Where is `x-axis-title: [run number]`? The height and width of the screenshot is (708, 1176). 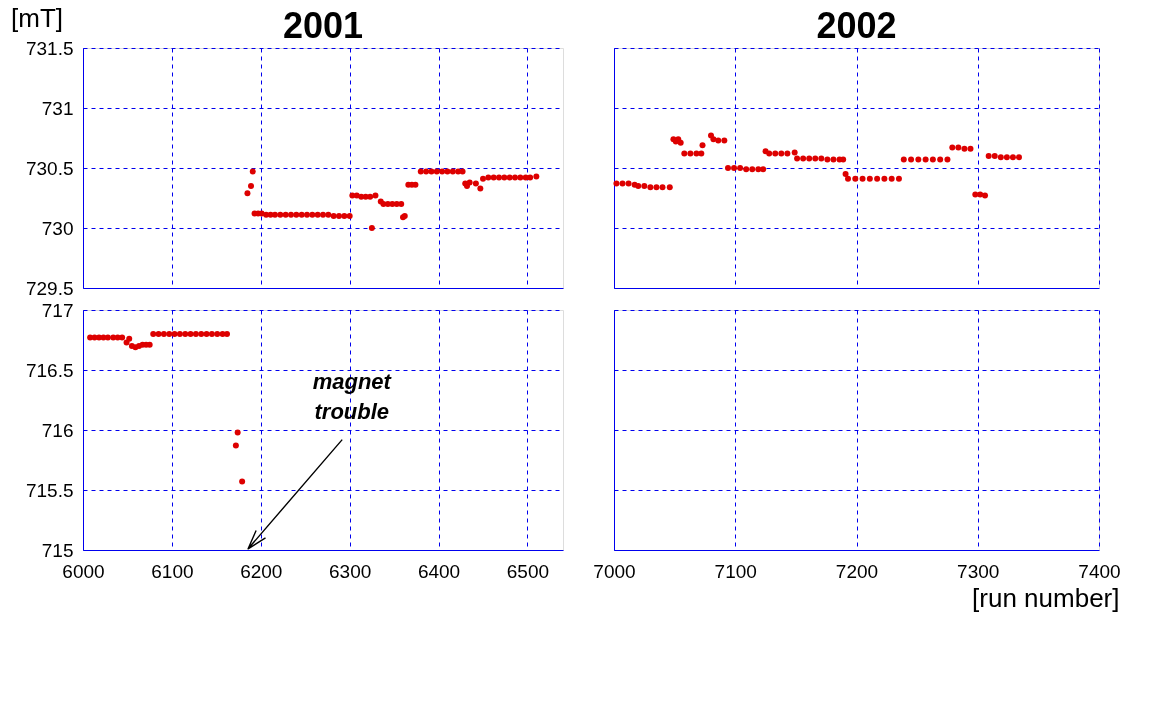 x-axis-title: [run number] is located at coordinates (1046, 597).